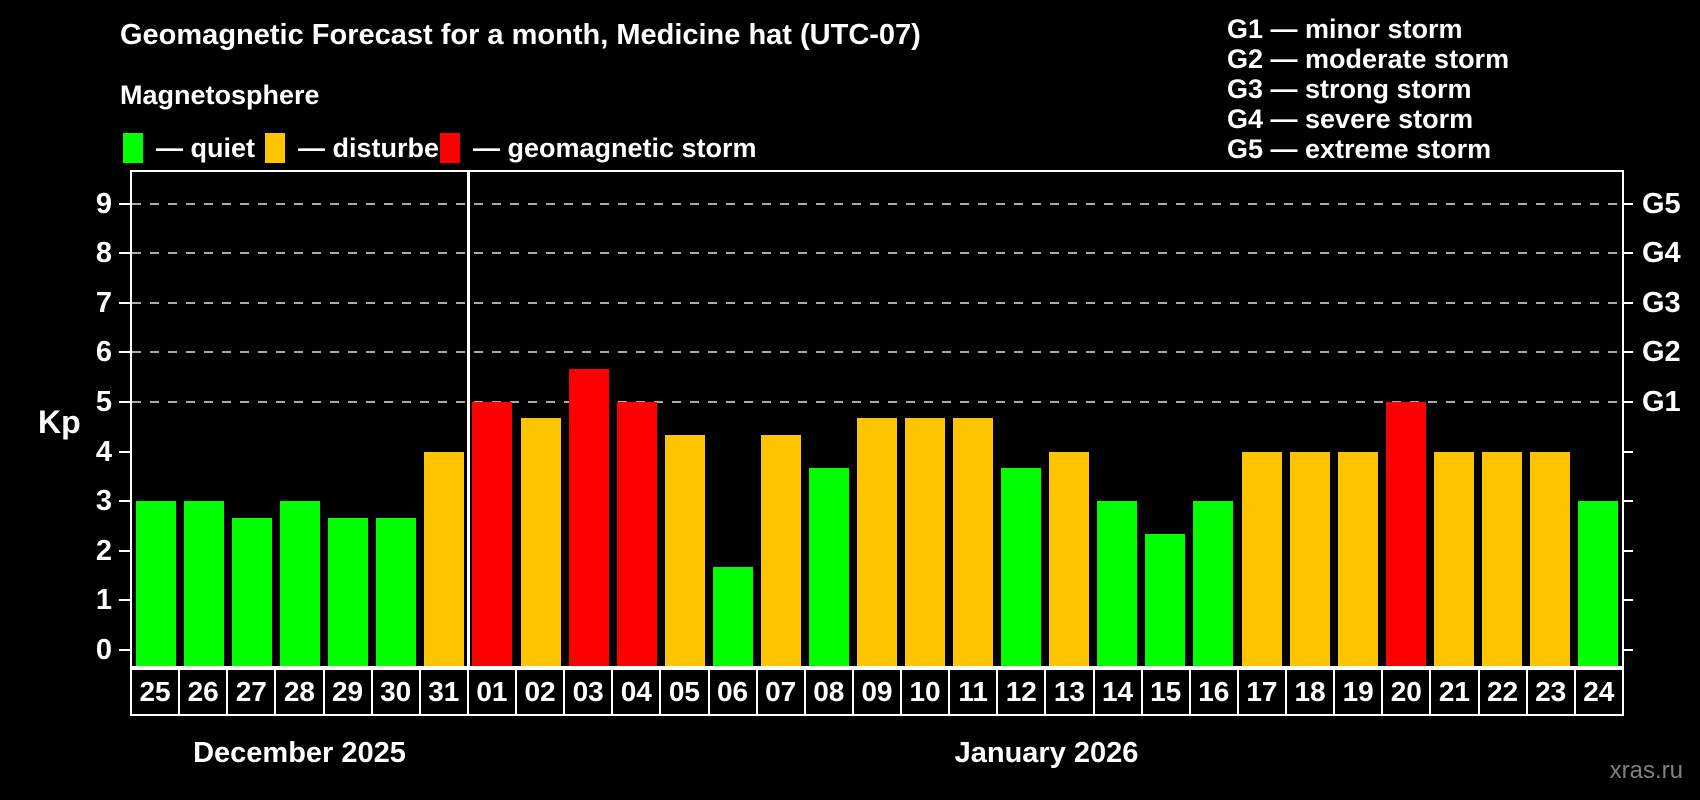 This screenshot has width=1700, height=800. I want to click on day-label-18: 18, so click(1310, 692).